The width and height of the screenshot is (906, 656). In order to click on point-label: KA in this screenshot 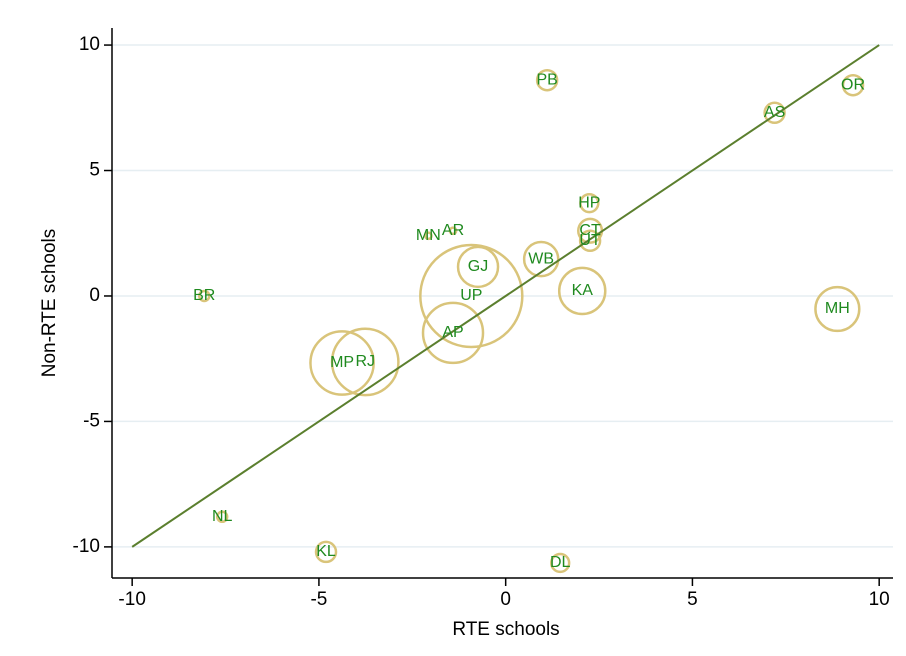, I will do `click(583, 290)`.